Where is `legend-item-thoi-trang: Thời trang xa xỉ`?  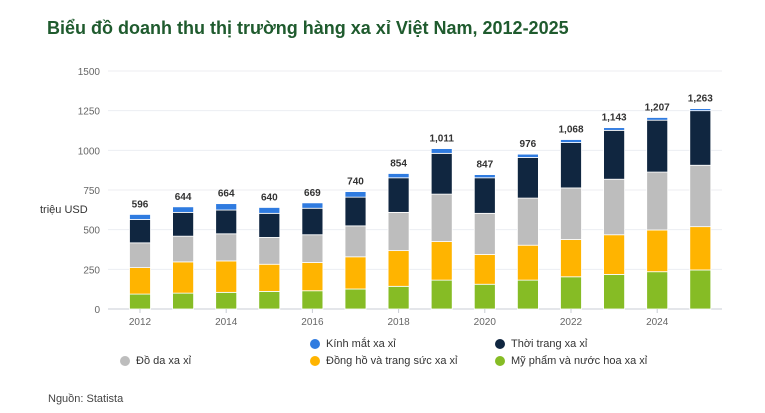
legend-item-thoi-trang: Thời trang xa xỉ is located at coordinates (541, 344).